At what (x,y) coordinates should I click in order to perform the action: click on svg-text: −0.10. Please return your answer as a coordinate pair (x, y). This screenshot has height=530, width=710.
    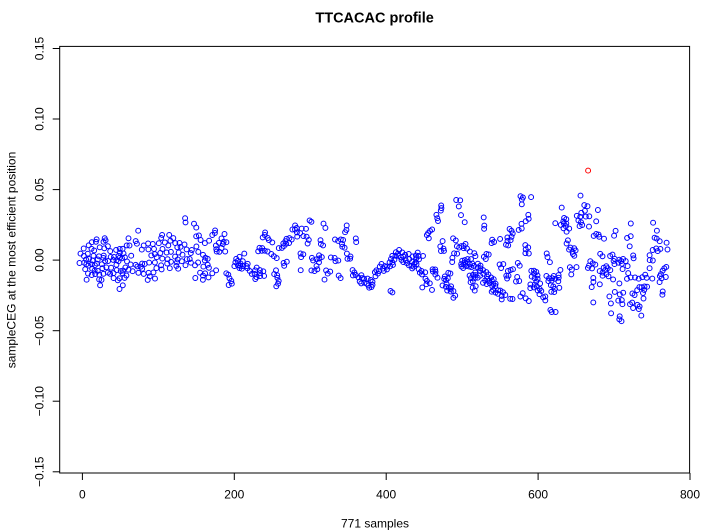
    Looking at the image, I should click on (40, 401).